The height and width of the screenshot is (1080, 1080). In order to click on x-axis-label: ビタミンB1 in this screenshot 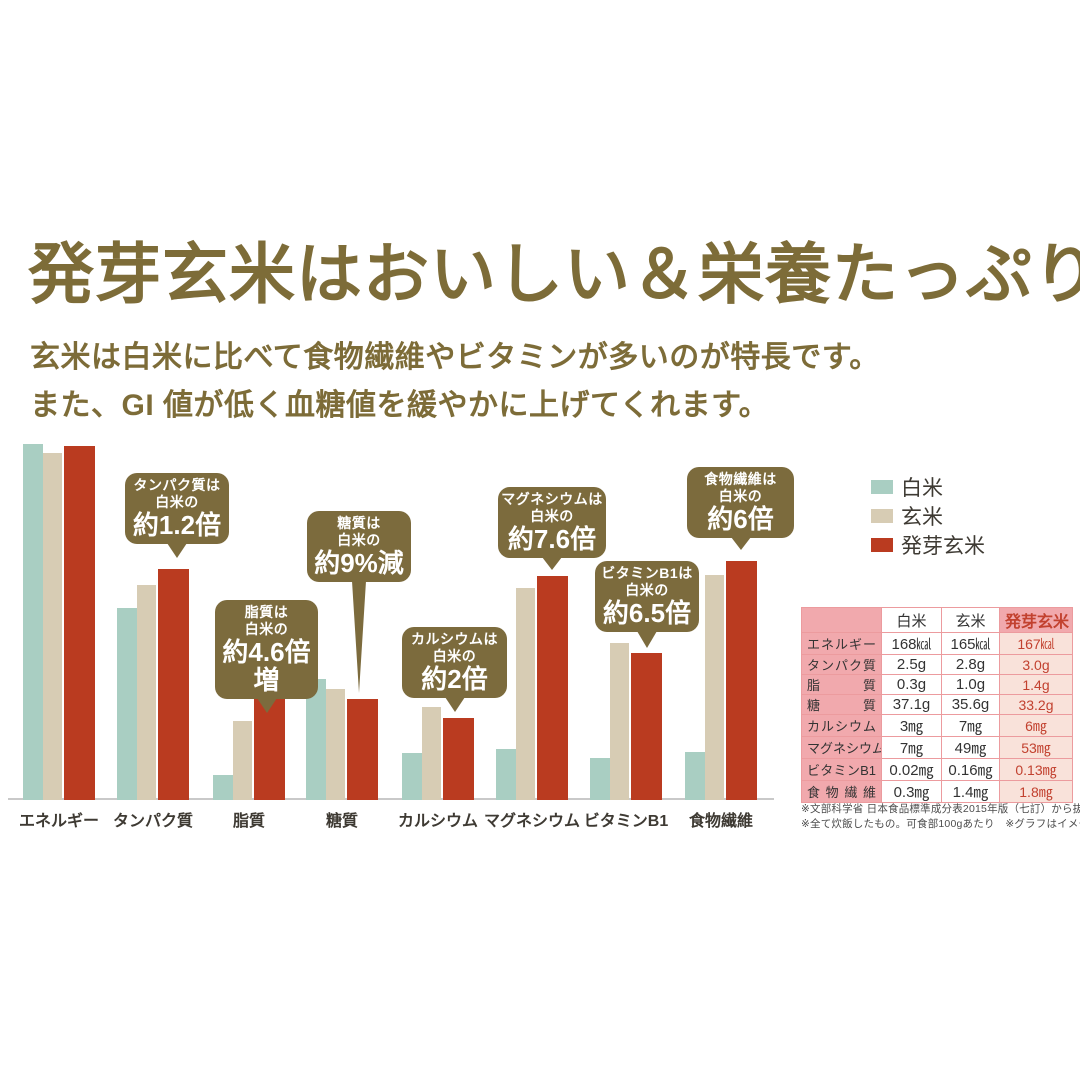, I will do `click(626, 821)`.